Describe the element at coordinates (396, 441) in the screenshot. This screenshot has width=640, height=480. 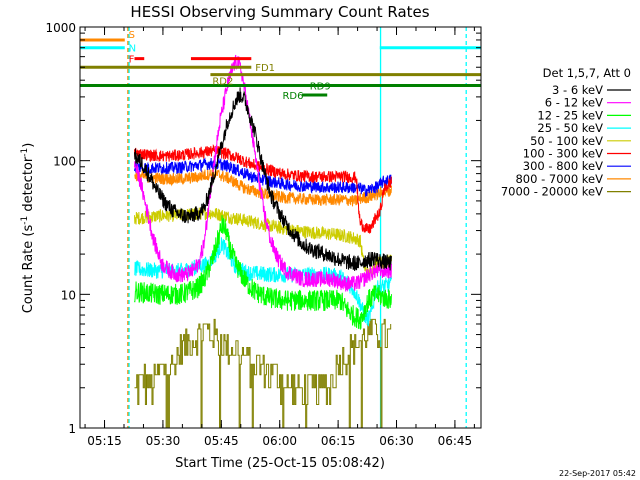
I see `x-tick-label: 06:30` at that location.